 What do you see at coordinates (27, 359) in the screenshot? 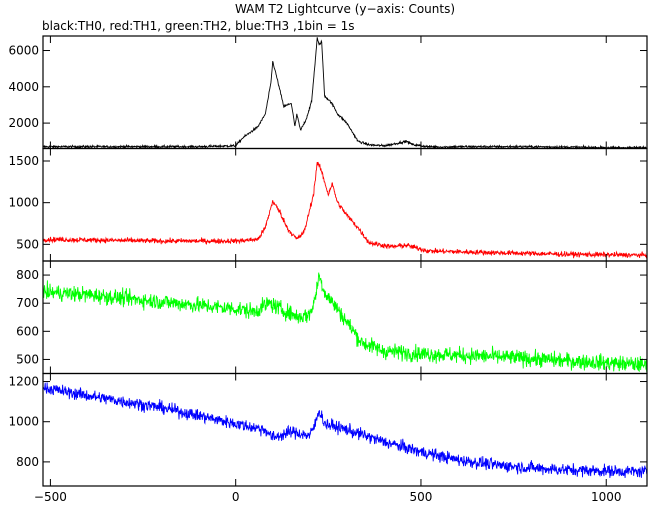
I see `y-tick-label-th2-500: 500` at bounding box center [27, 359].